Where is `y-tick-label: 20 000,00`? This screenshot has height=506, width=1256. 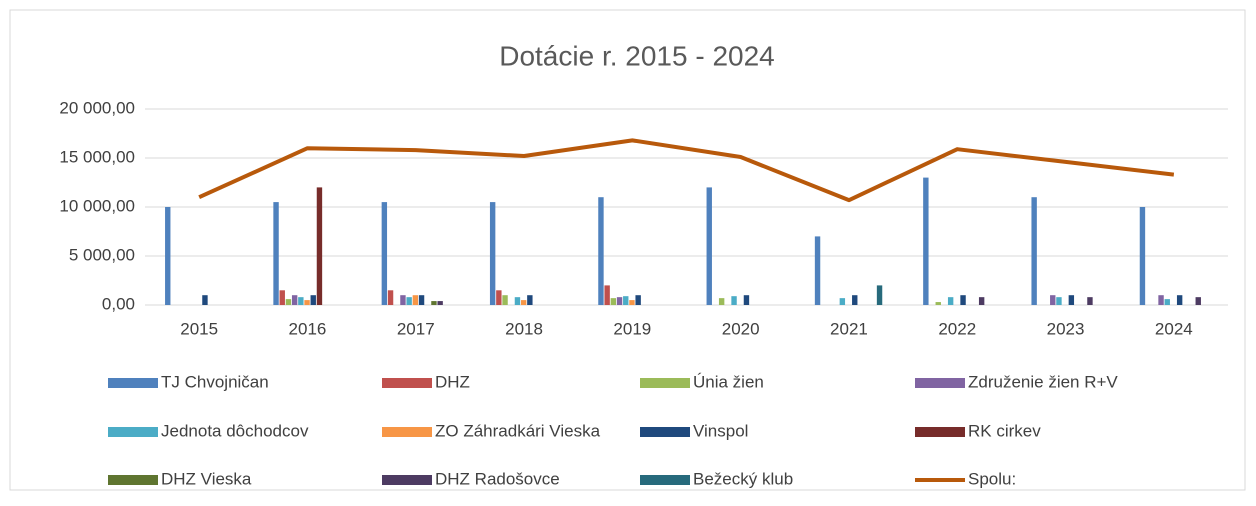 y-tick-label: 20 000,00 is located at coordinates (97, 107).